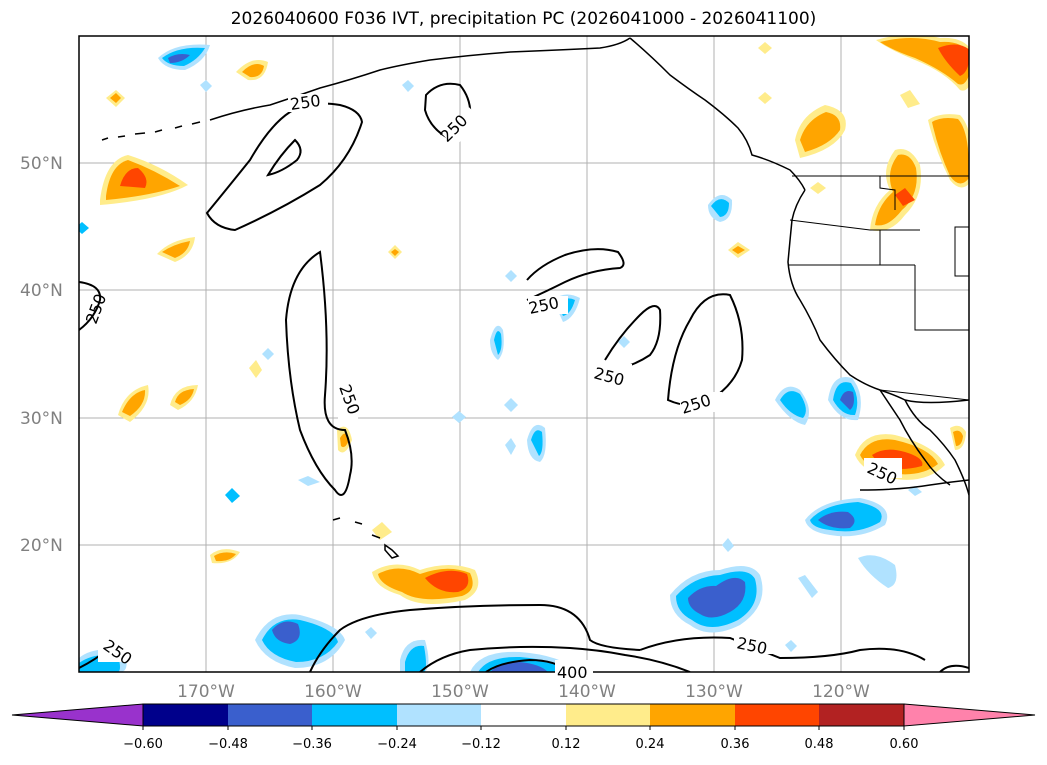 The image size is (1047, 765). What do you see at coordinates (904, 744) in the screenshot?
I see `colorbar-tick-label: 0.60` at bounding box center [904, 744].